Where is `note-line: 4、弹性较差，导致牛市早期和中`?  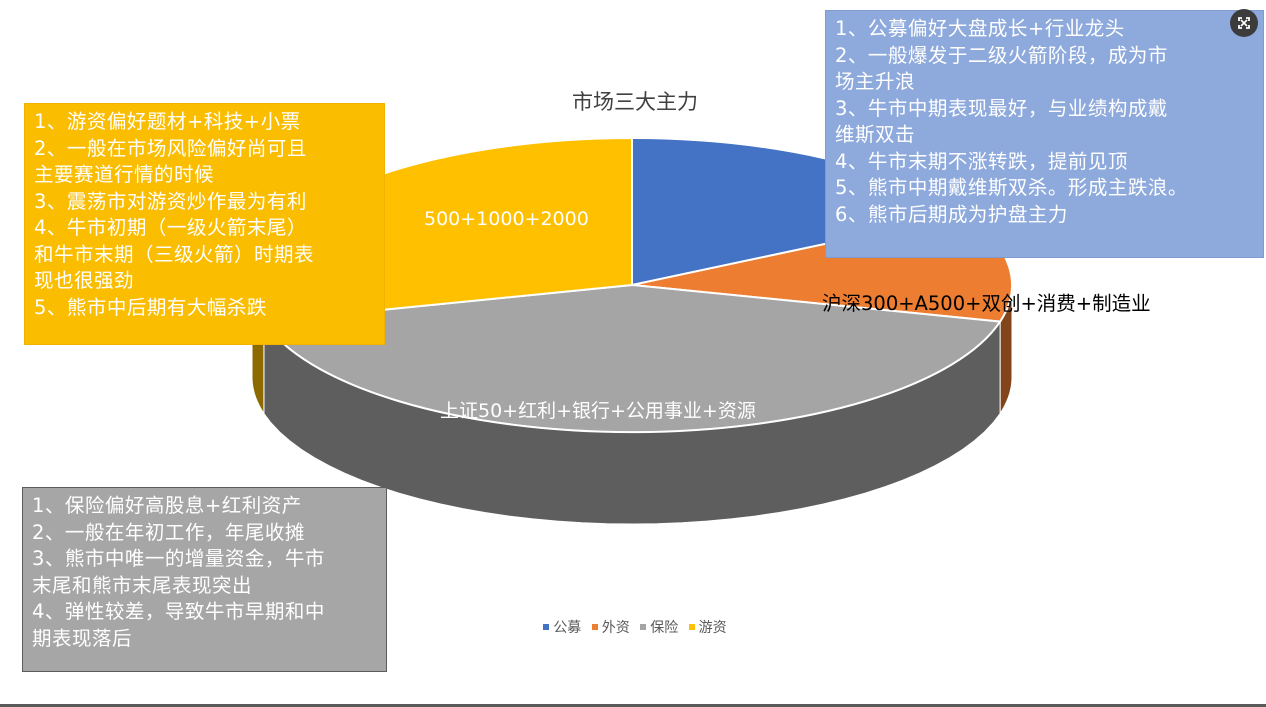 note-line: 4、弹性较差，导致牛市早期和中 is located at coordinates (178, 611).